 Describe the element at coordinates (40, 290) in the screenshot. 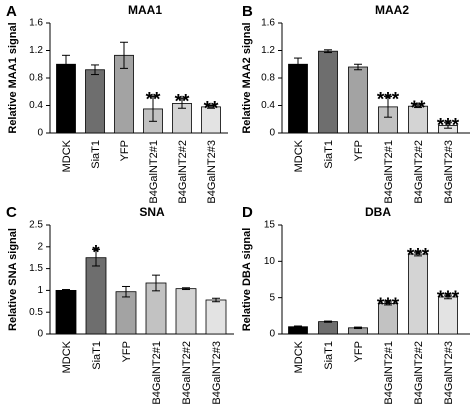

I see `y-tick-label: 1` at that location.